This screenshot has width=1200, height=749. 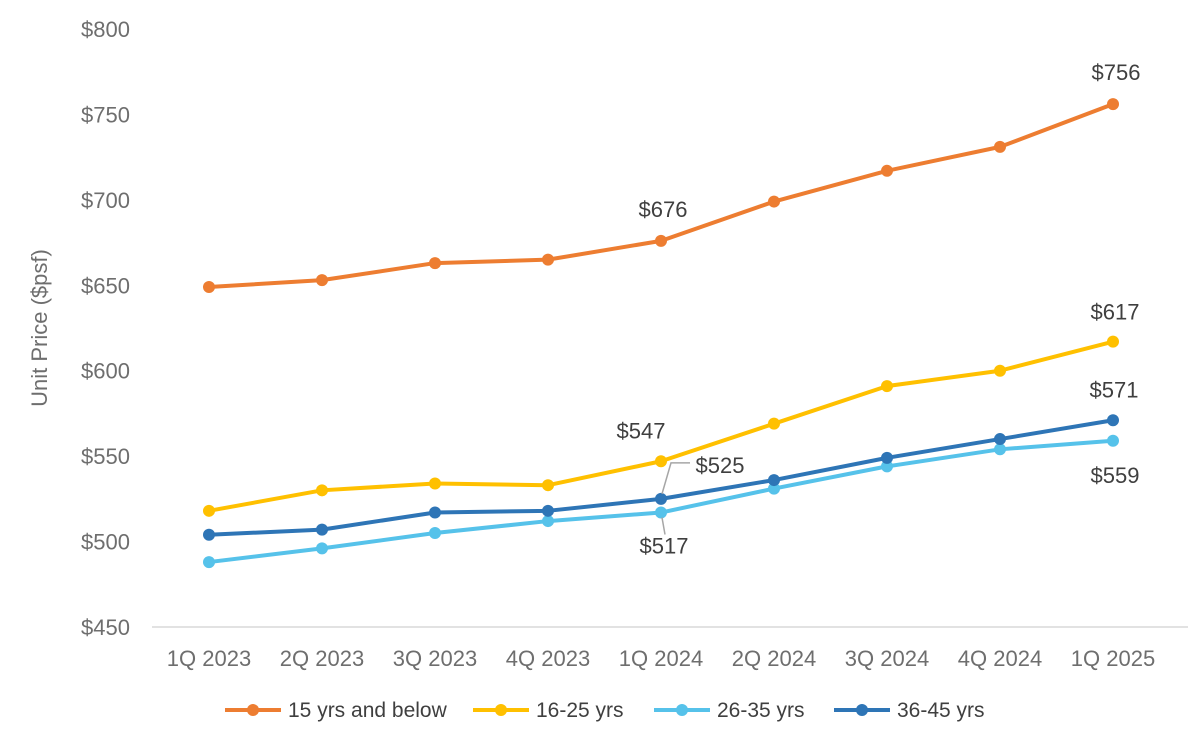 I want to click on legend-label-16-25-yrs: 16-25 yrs, so click(x=580, y=710).